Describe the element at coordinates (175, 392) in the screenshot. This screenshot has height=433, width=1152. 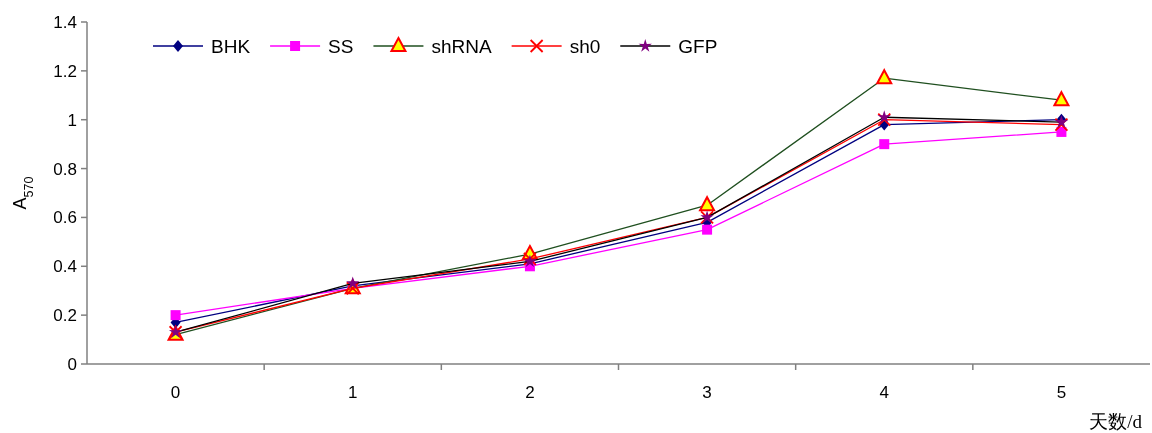
I see `x-tick-label: 0` at that location.